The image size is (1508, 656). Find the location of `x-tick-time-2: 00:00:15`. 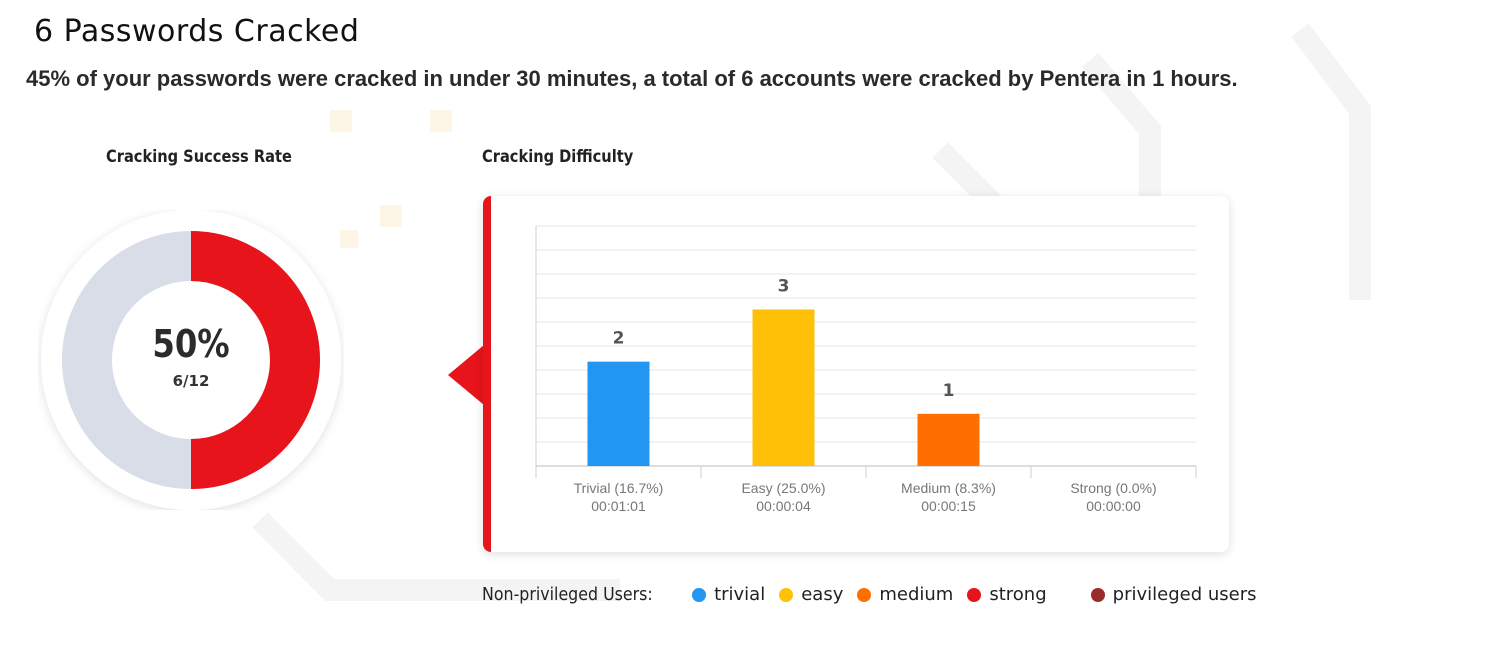

x-tick-time-2: 00:00:15 is located at coordinates (948, 506).